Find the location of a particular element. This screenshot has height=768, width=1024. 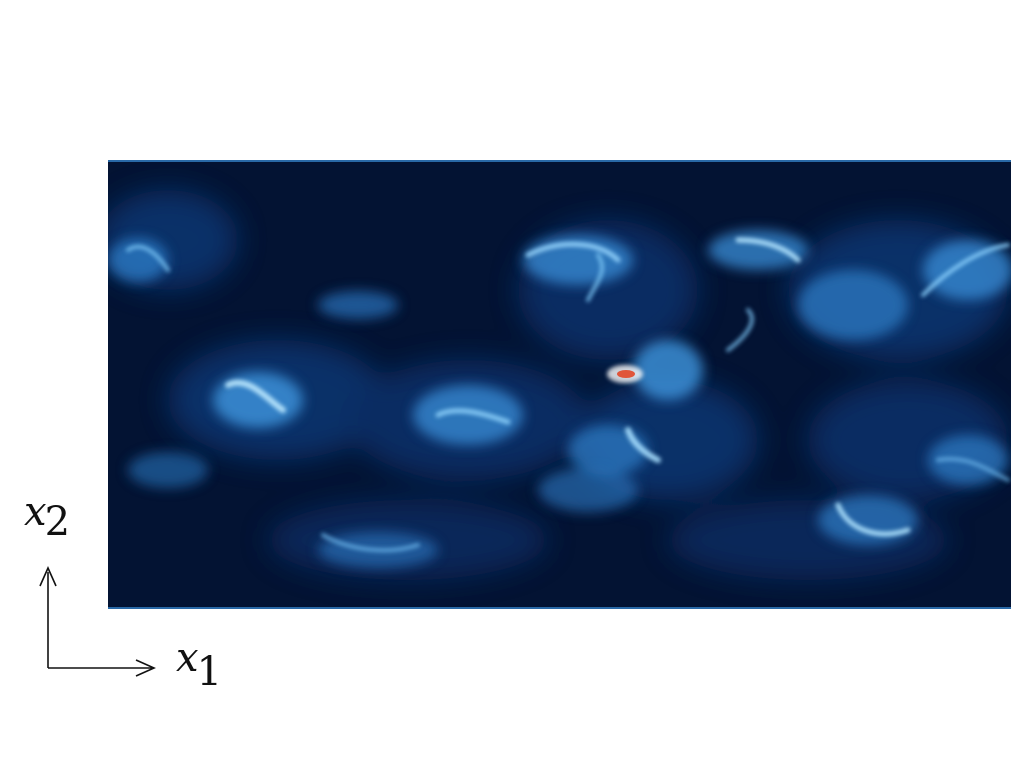

x1-axis-label: x1 is located at coordinates (200, 663).